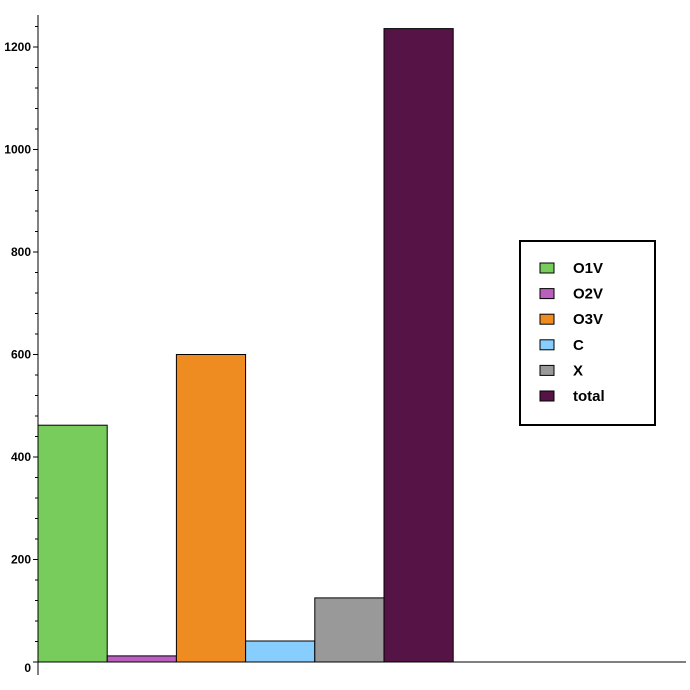 The image size is (690, 690). Describe the element at coordinates (21, 355) in the screenshot. I see `y-tick-label: 600` at that location.